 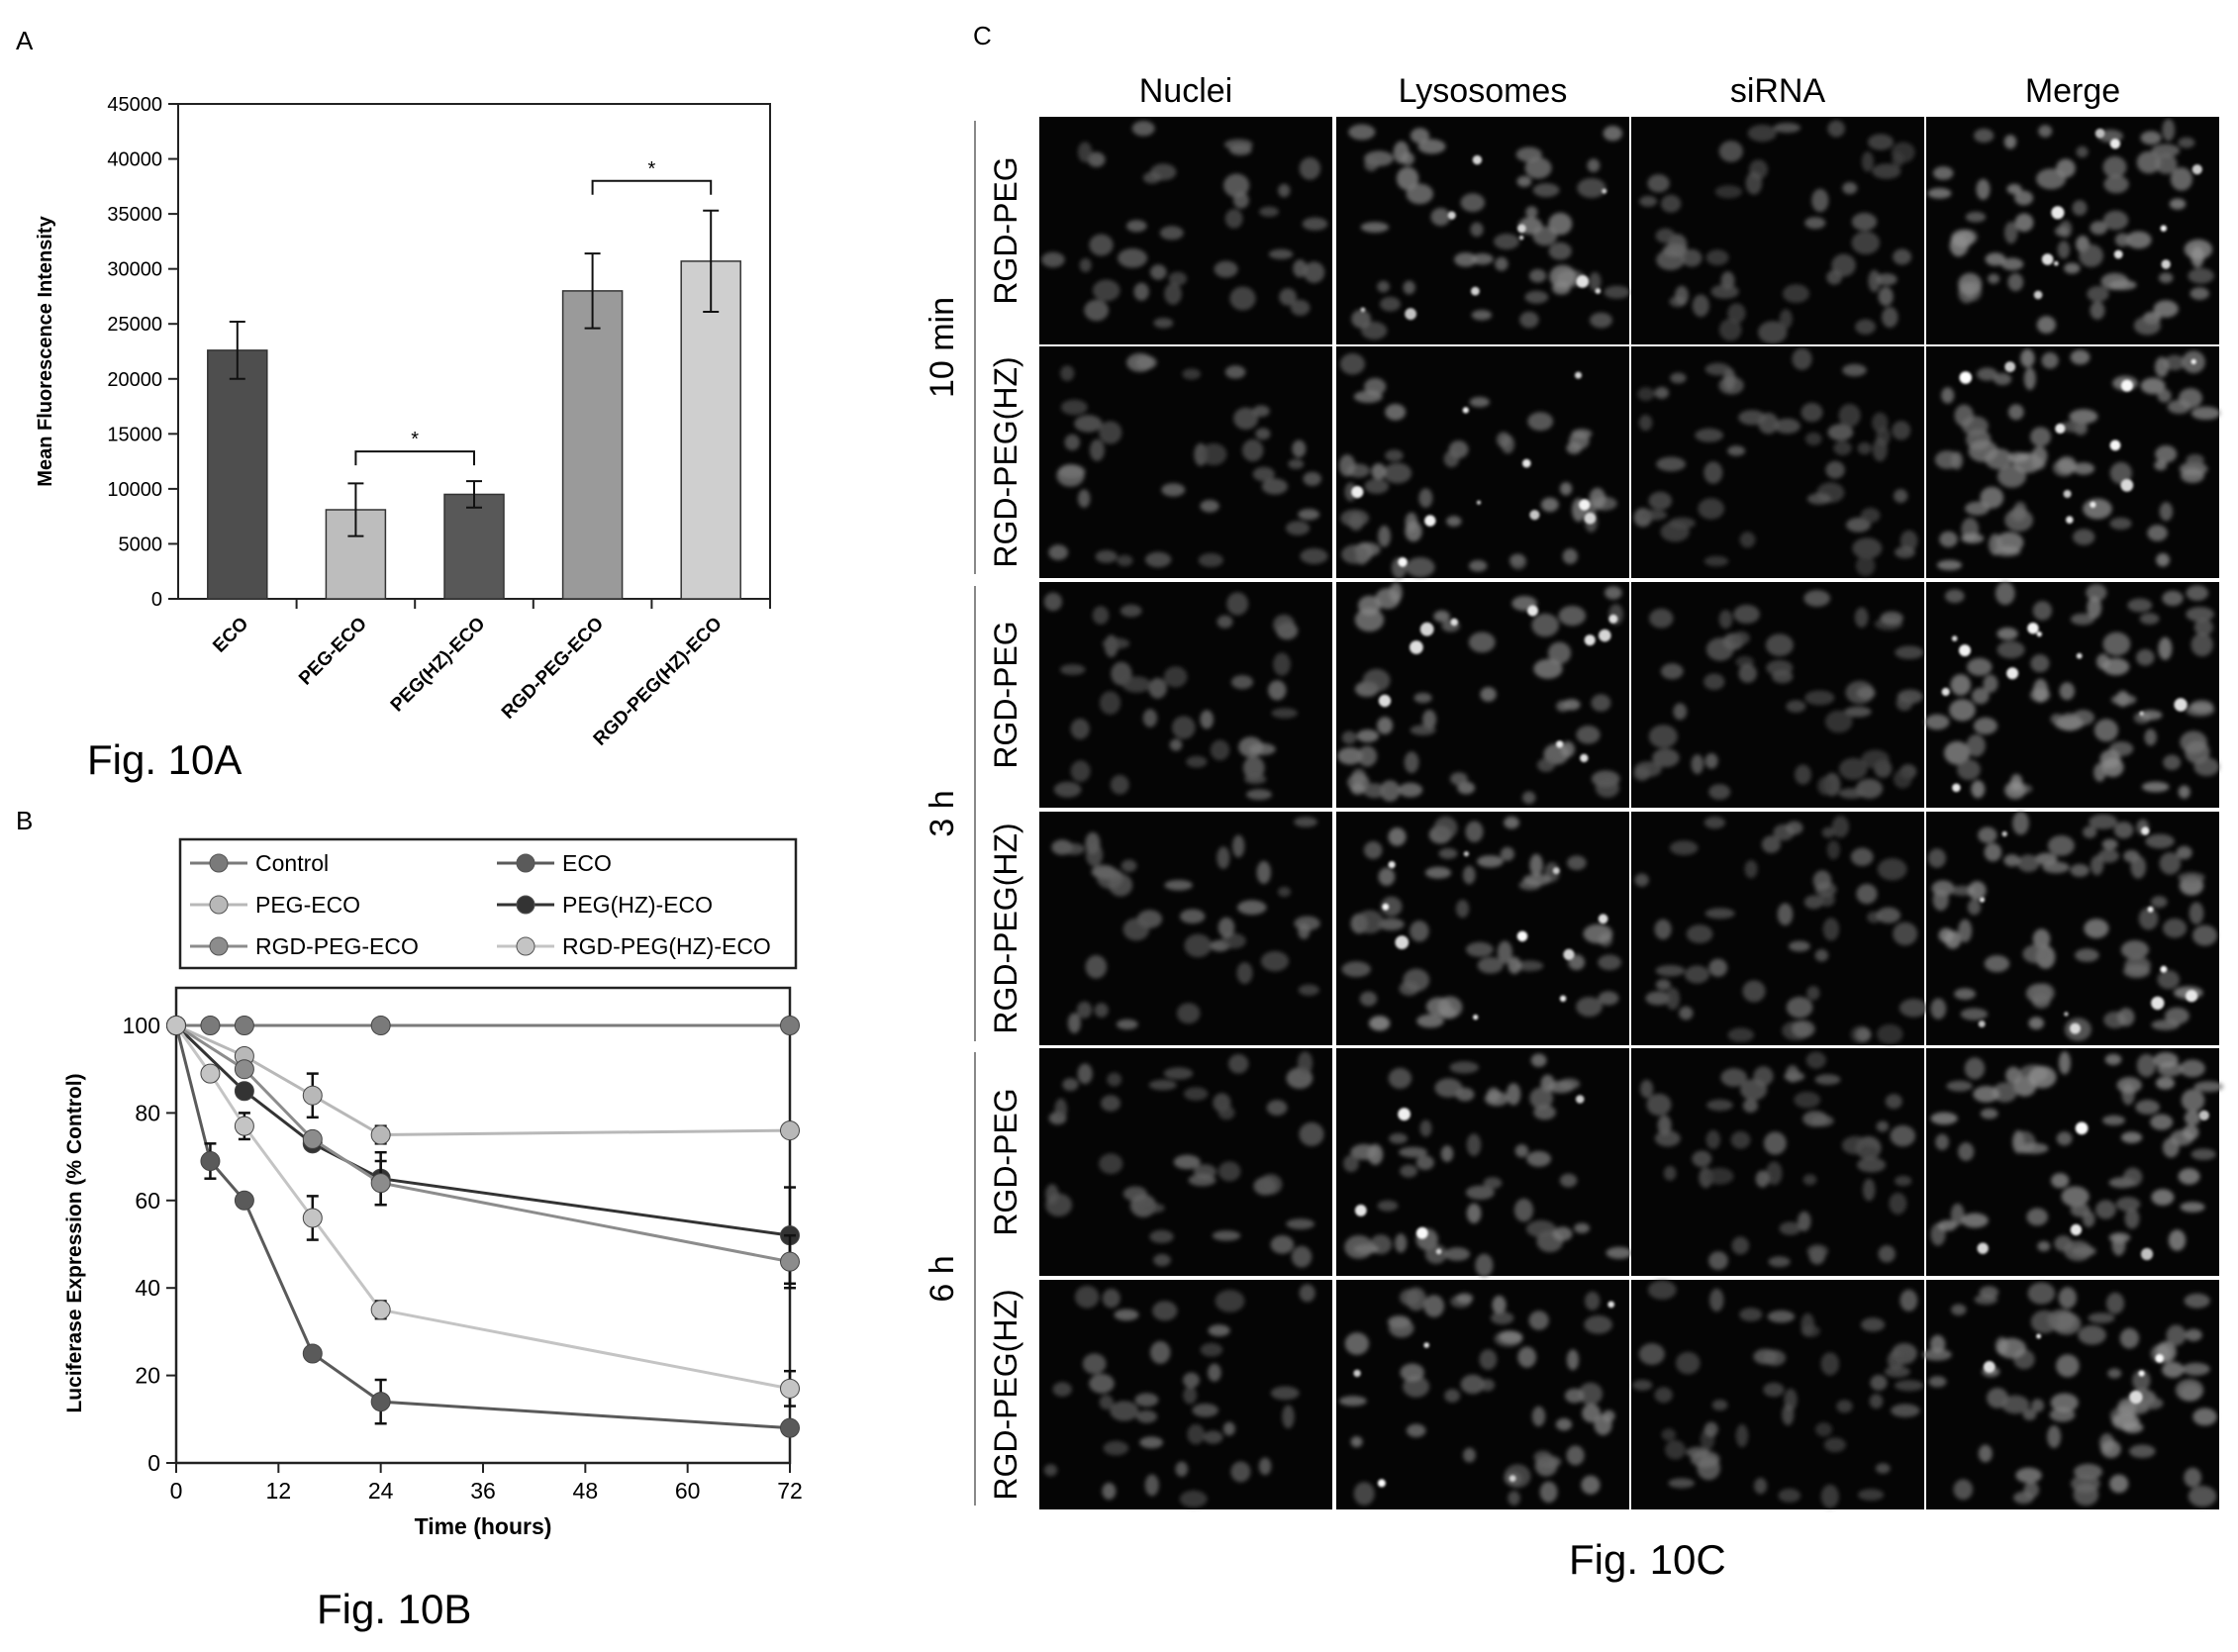 I want to click on line-chart-series, so click(x=483, y=1227).